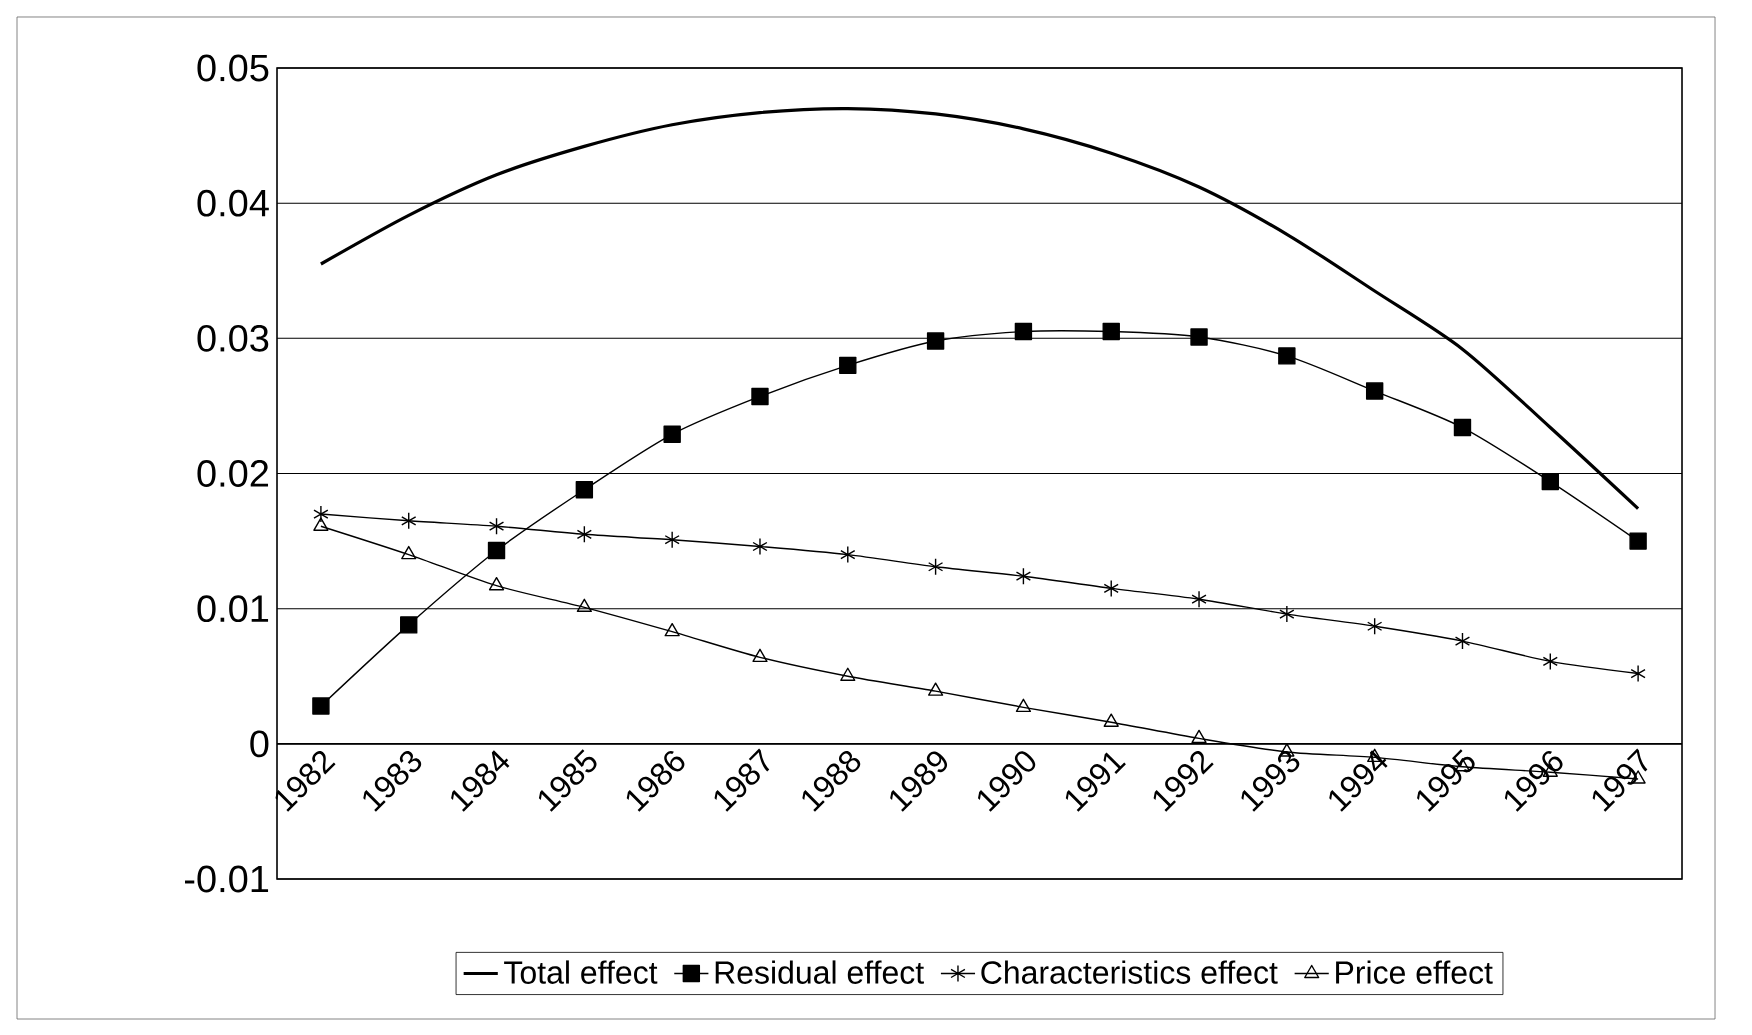  Describe the element at coordinates (581, 972) in the screenshot. I see `legend-label: Total effect` at that location.